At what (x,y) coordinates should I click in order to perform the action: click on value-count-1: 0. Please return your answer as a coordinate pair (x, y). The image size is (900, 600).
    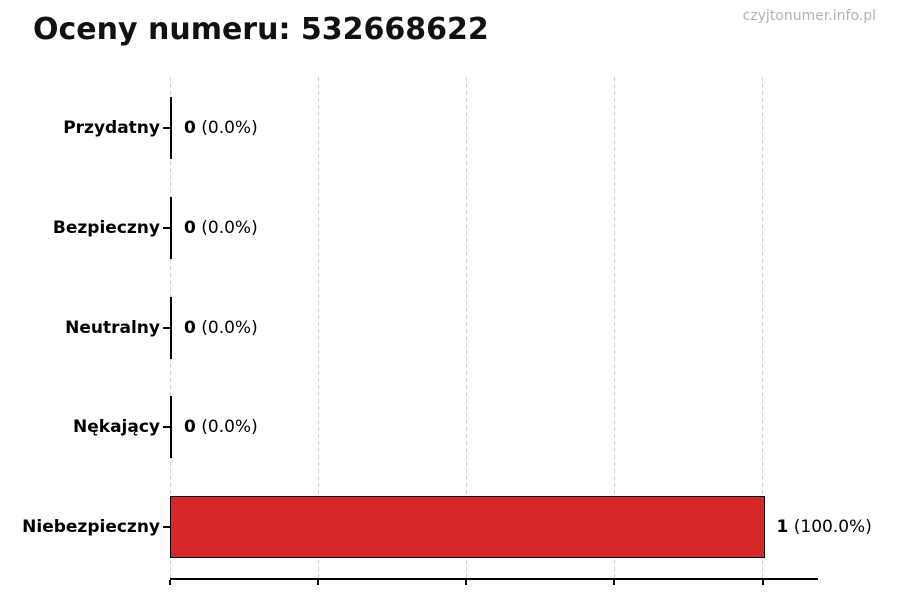
    Looking at the image, I should click on (190, 227).